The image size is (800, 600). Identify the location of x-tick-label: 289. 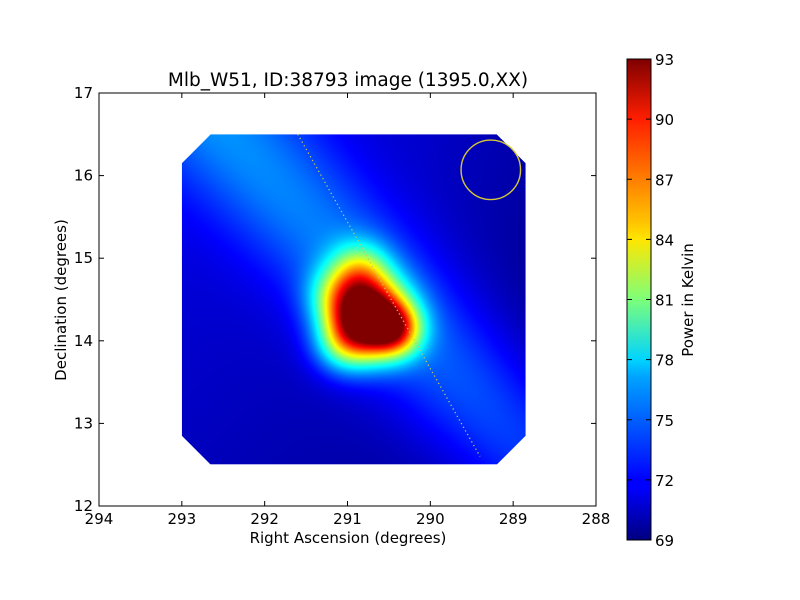
(513, 519).